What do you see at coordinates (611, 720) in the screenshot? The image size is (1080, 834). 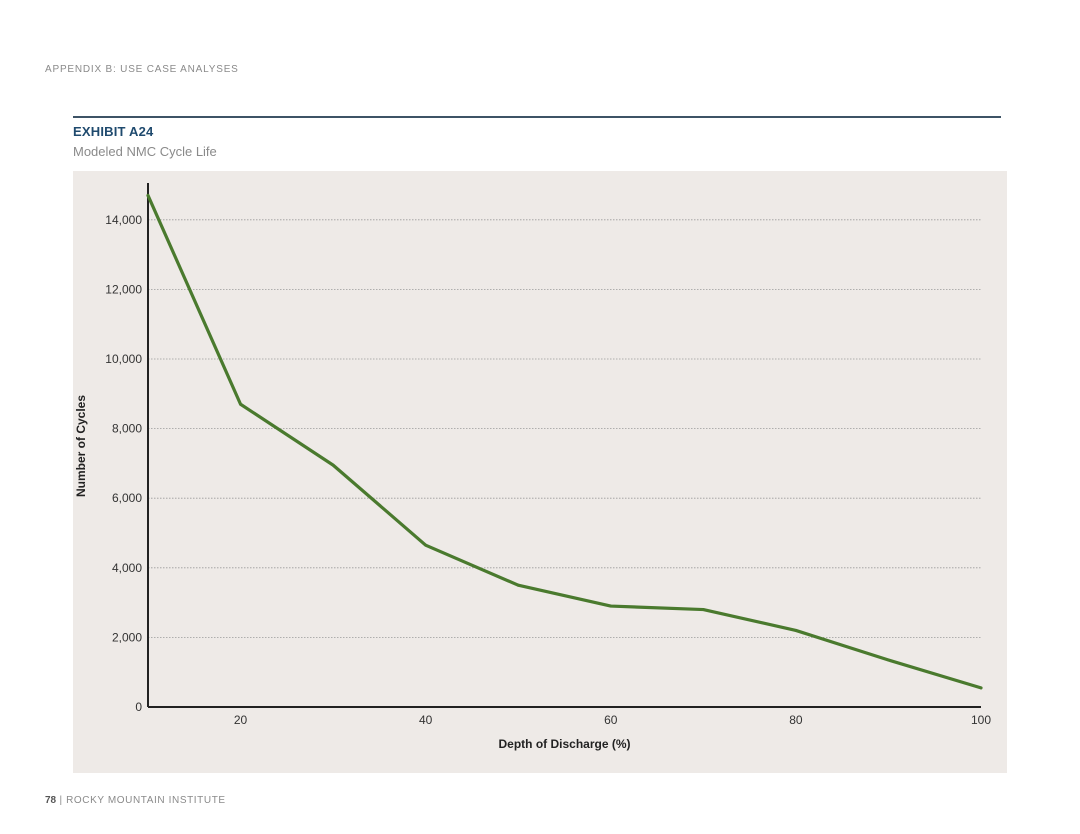 I see `x-tick-label: 60` at bounding box center [611, 720].